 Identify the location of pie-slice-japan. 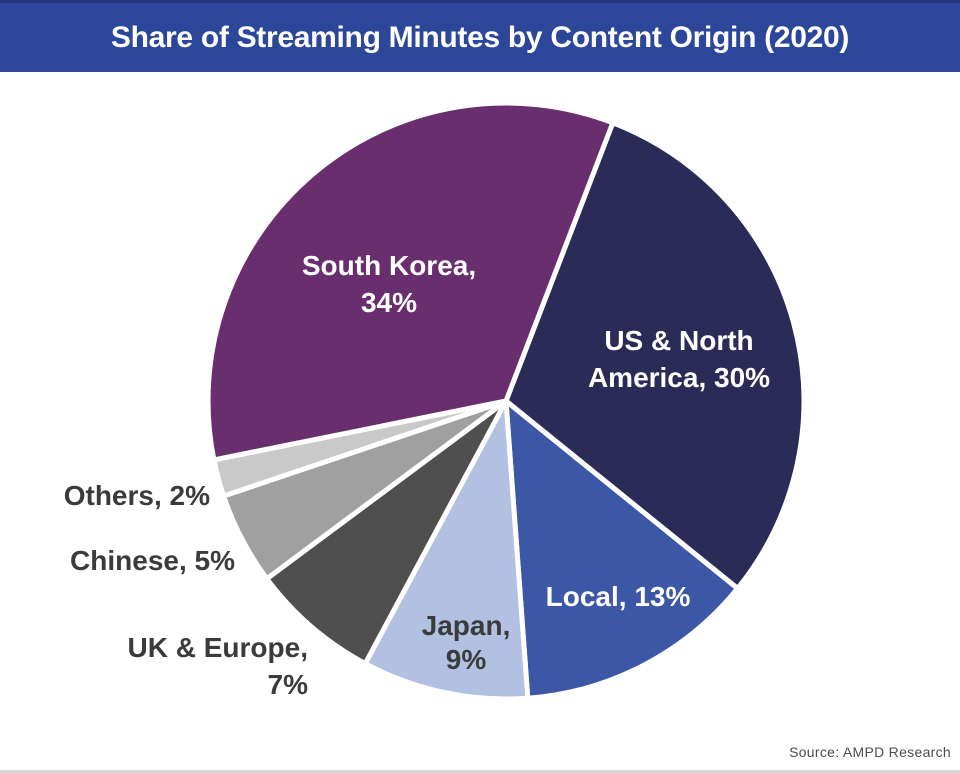
(446, 550).